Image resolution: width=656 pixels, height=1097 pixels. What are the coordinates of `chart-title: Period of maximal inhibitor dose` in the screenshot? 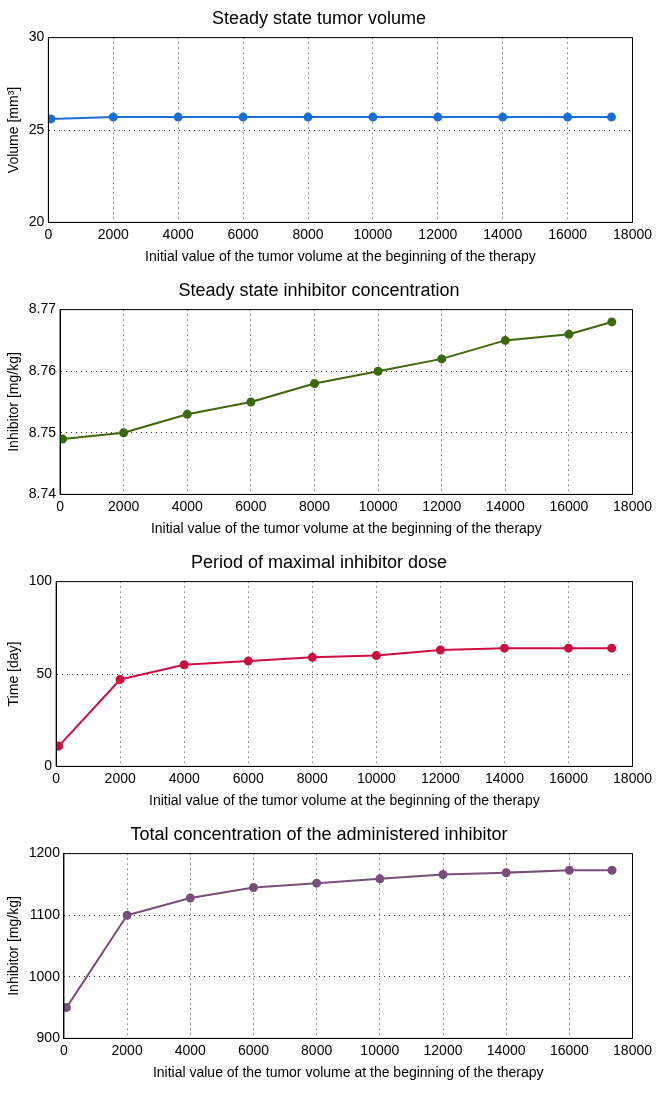 It's located at (319, 561).